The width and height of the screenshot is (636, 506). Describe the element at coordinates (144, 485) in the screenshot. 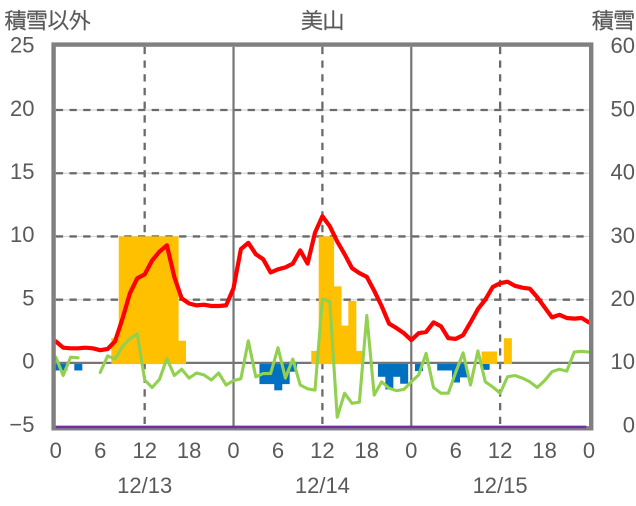

I see `svg-text: 12/13` at that location.